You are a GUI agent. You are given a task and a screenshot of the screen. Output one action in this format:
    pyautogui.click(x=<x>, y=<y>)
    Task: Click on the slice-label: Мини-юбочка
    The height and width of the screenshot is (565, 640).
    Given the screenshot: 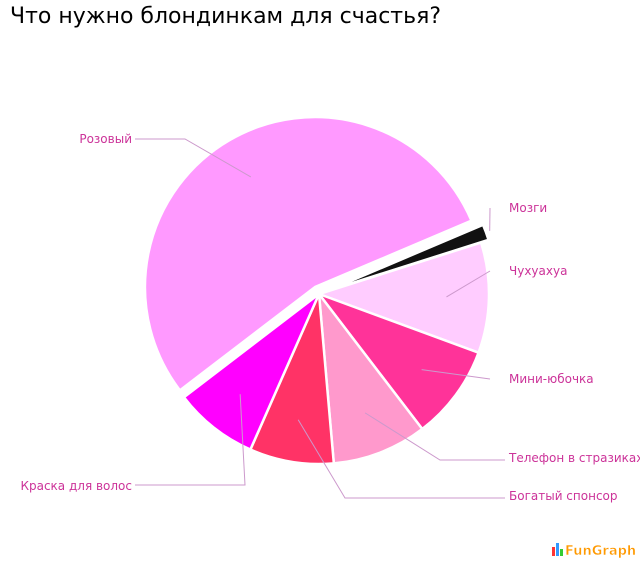 What is the action you would take?
    pyautogui.click(x=551, y=379)
    